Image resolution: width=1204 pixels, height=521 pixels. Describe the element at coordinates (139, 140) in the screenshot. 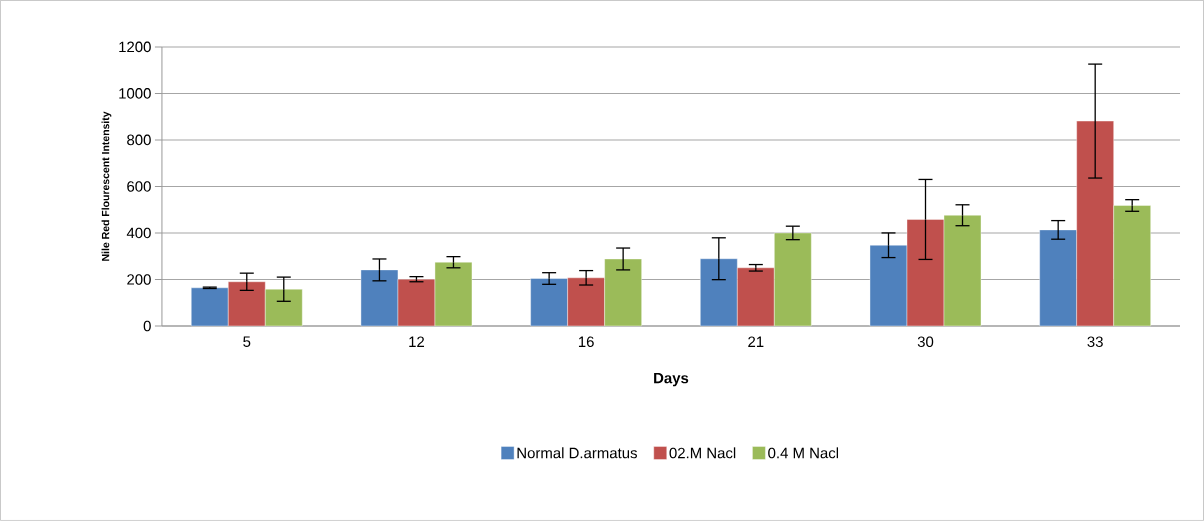

I see `y-tick-label: 800` at that location.